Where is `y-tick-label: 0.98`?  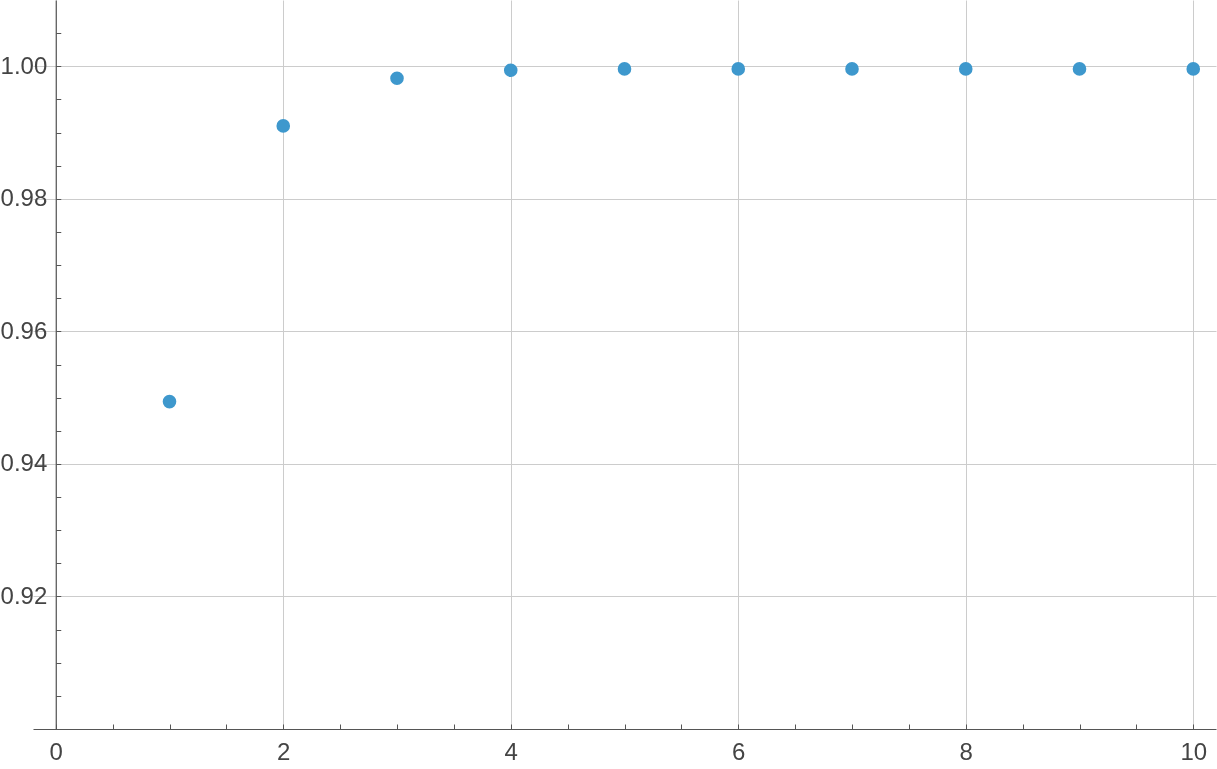 y-tick-label: 0.98 is located at coordinates (24, 198).